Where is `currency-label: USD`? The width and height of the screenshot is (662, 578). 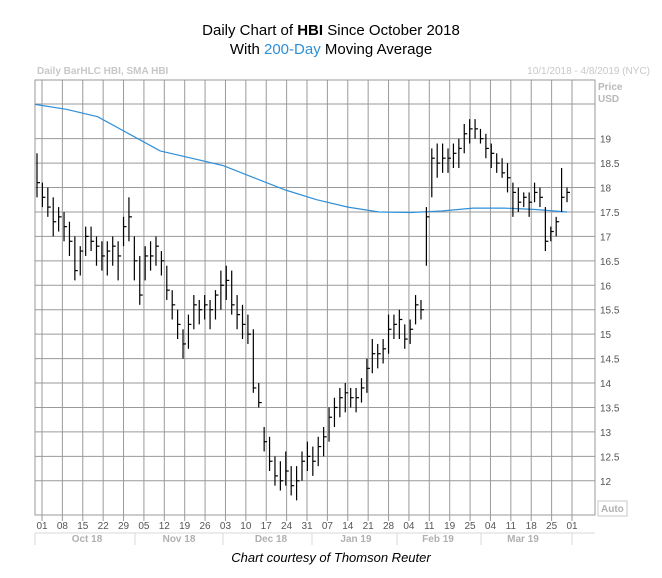
currency-label: USD is located at coordinates (608, 99).